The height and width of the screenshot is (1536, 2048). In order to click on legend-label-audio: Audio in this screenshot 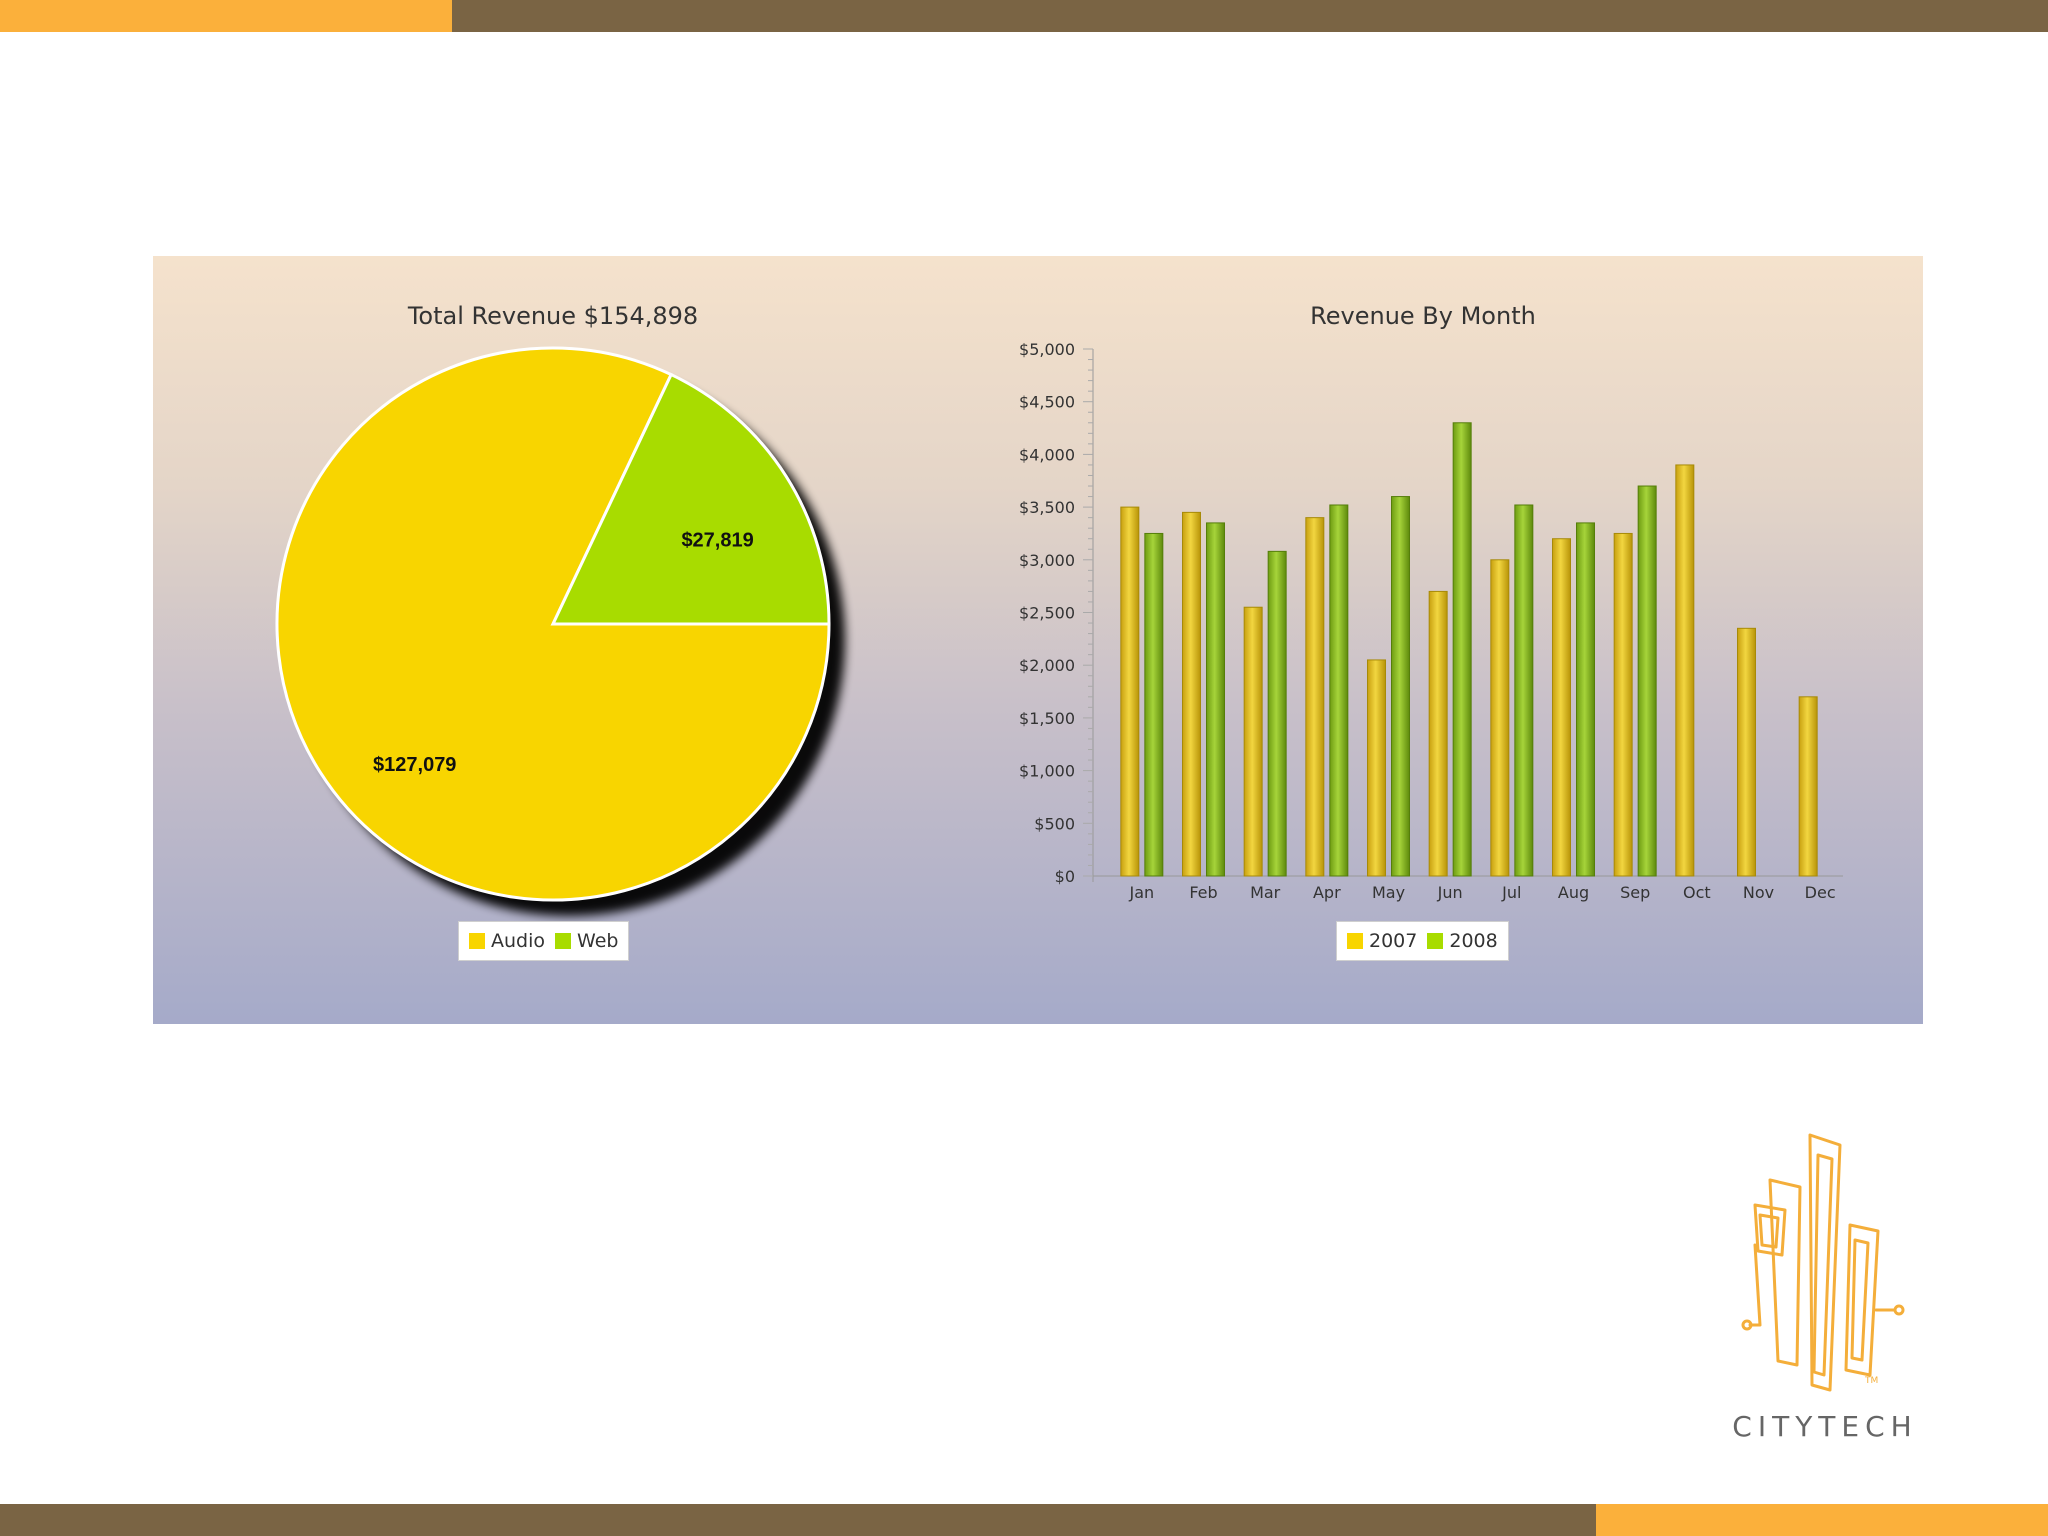, I will do `click(518, 941)`.